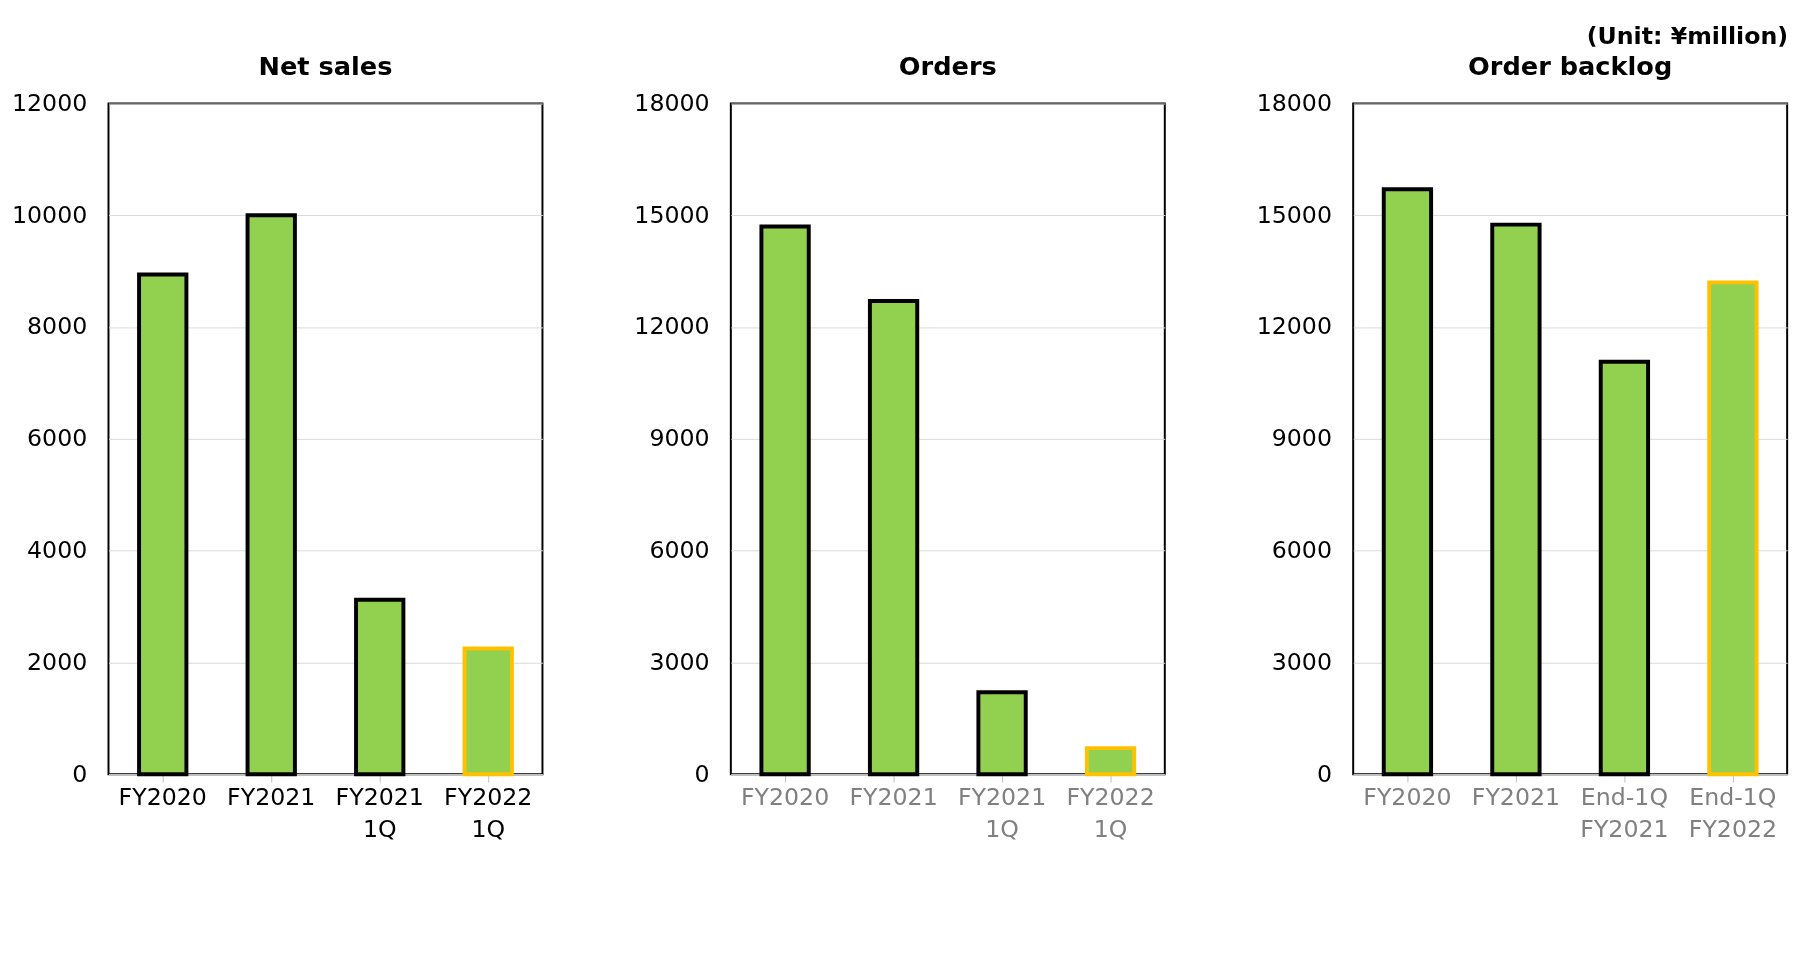  I want to click on chart-title: Orders, so click(947, 65).